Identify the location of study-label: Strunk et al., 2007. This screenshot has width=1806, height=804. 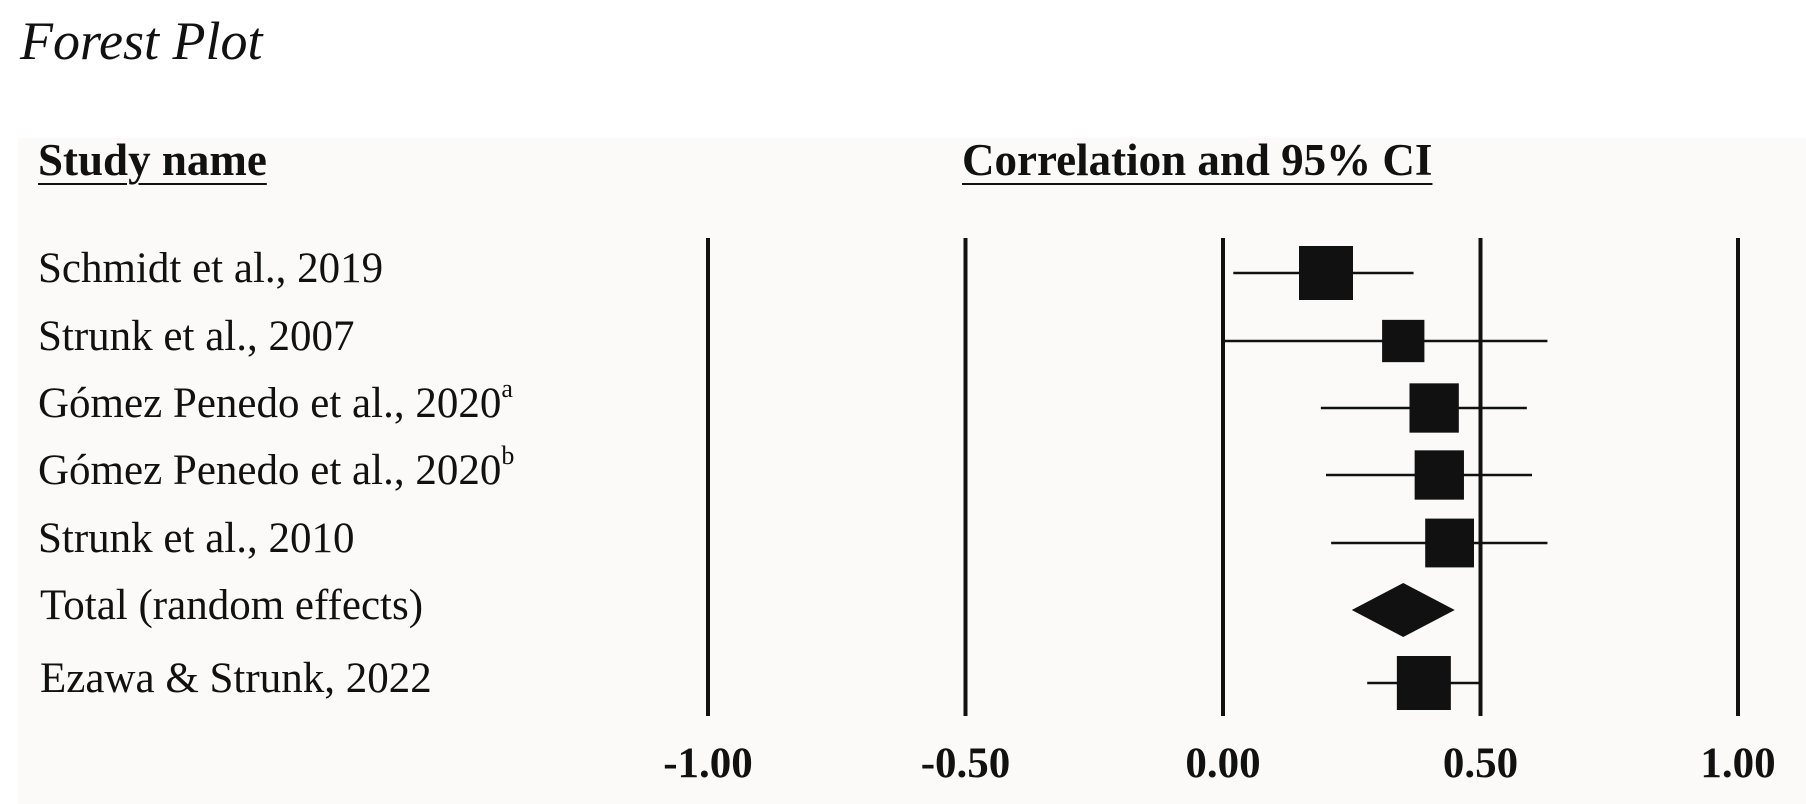
(196, 336).